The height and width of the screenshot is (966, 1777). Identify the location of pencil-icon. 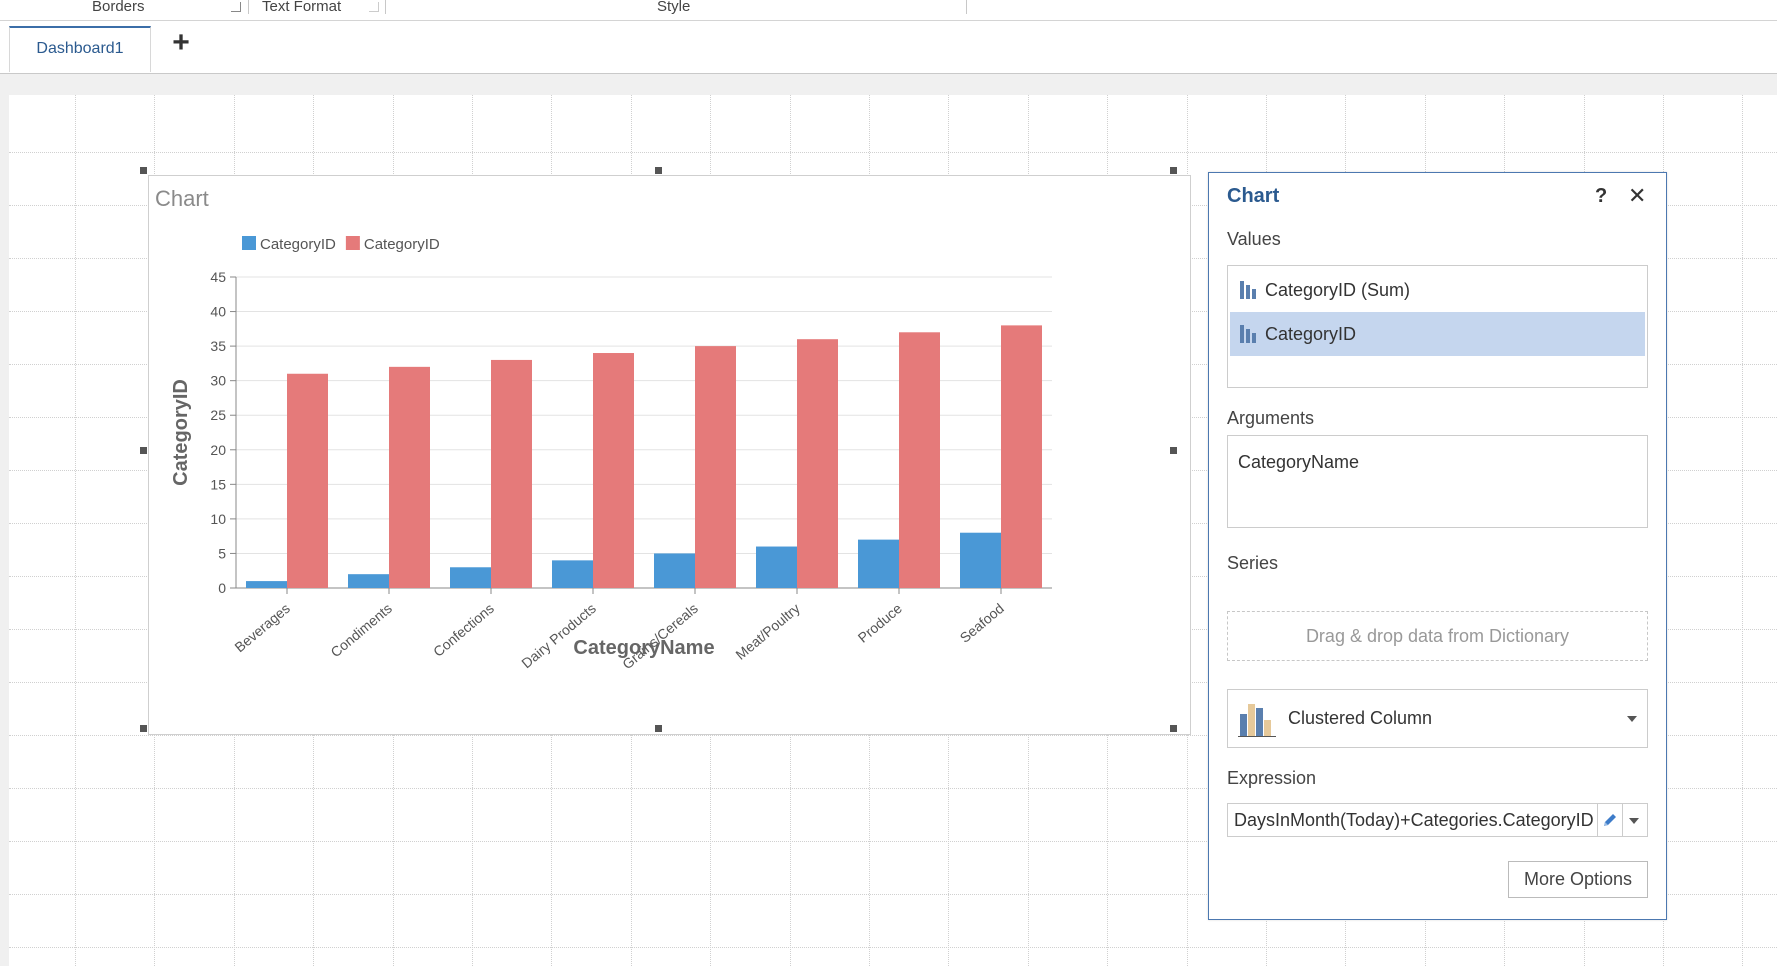
(1609, 820).